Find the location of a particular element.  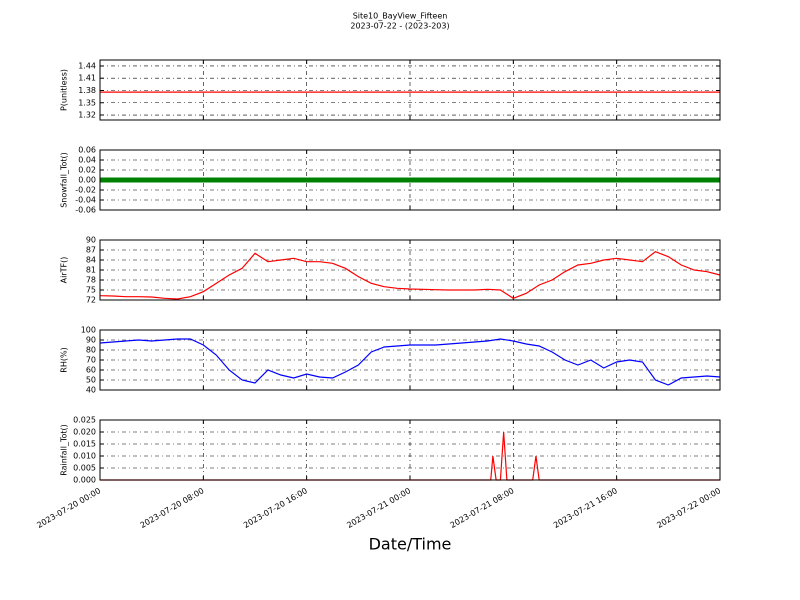

y-tick-label: 0.010 is located at coordinates (84, 456).